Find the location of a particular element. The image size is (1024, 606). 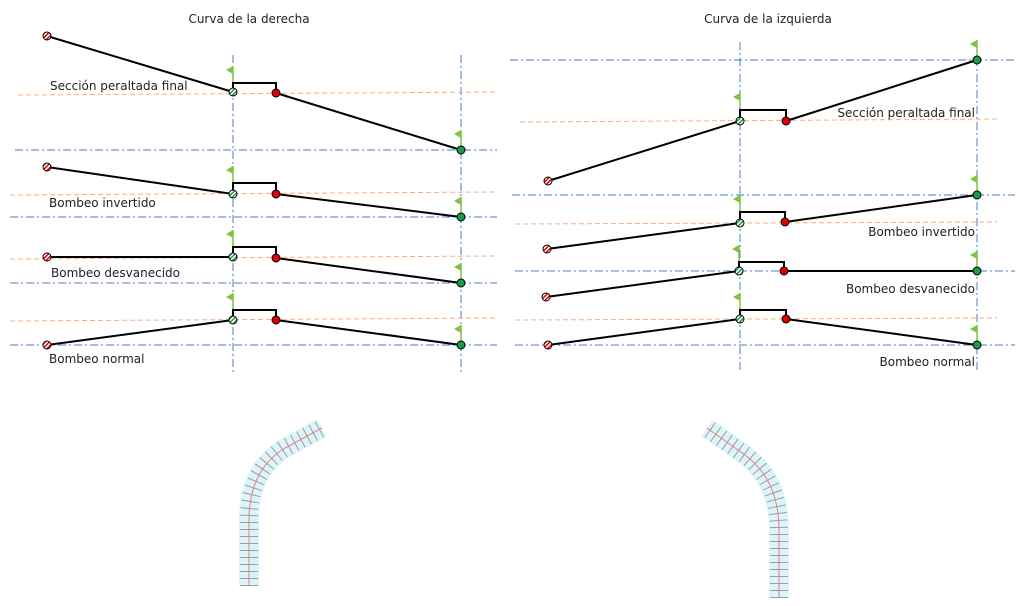

panel-title-right-curve: Curva de la derecha is located at coordinates (248, 19).